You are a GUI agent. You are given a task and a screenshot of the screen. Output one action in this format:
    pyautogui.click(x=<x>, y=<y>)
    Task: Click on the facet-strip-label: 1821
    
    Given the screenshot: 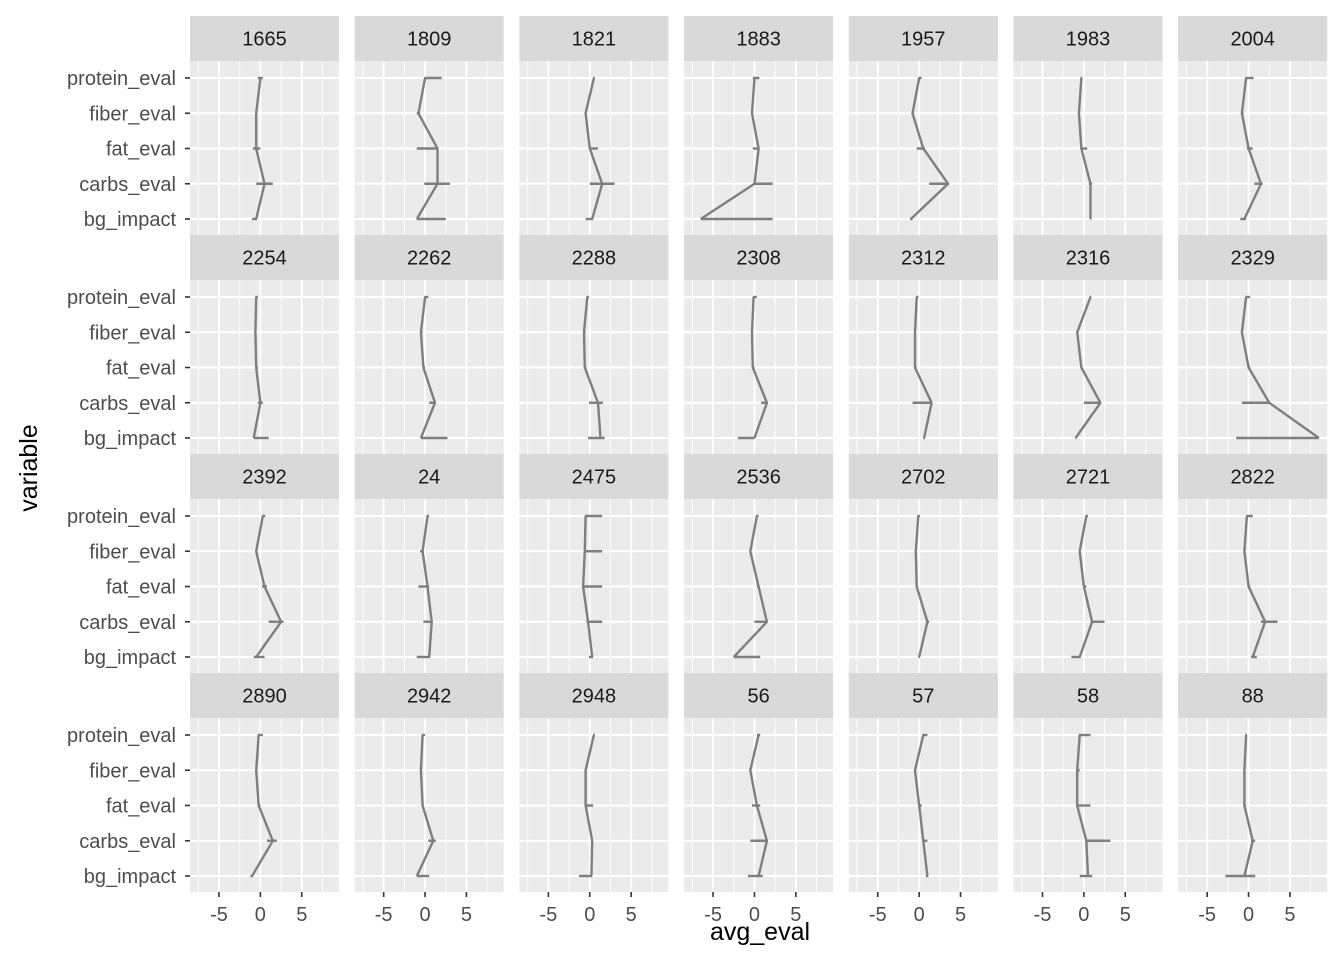 What is the action you would take?
    pyautogui.click(x=594, y=40)
    